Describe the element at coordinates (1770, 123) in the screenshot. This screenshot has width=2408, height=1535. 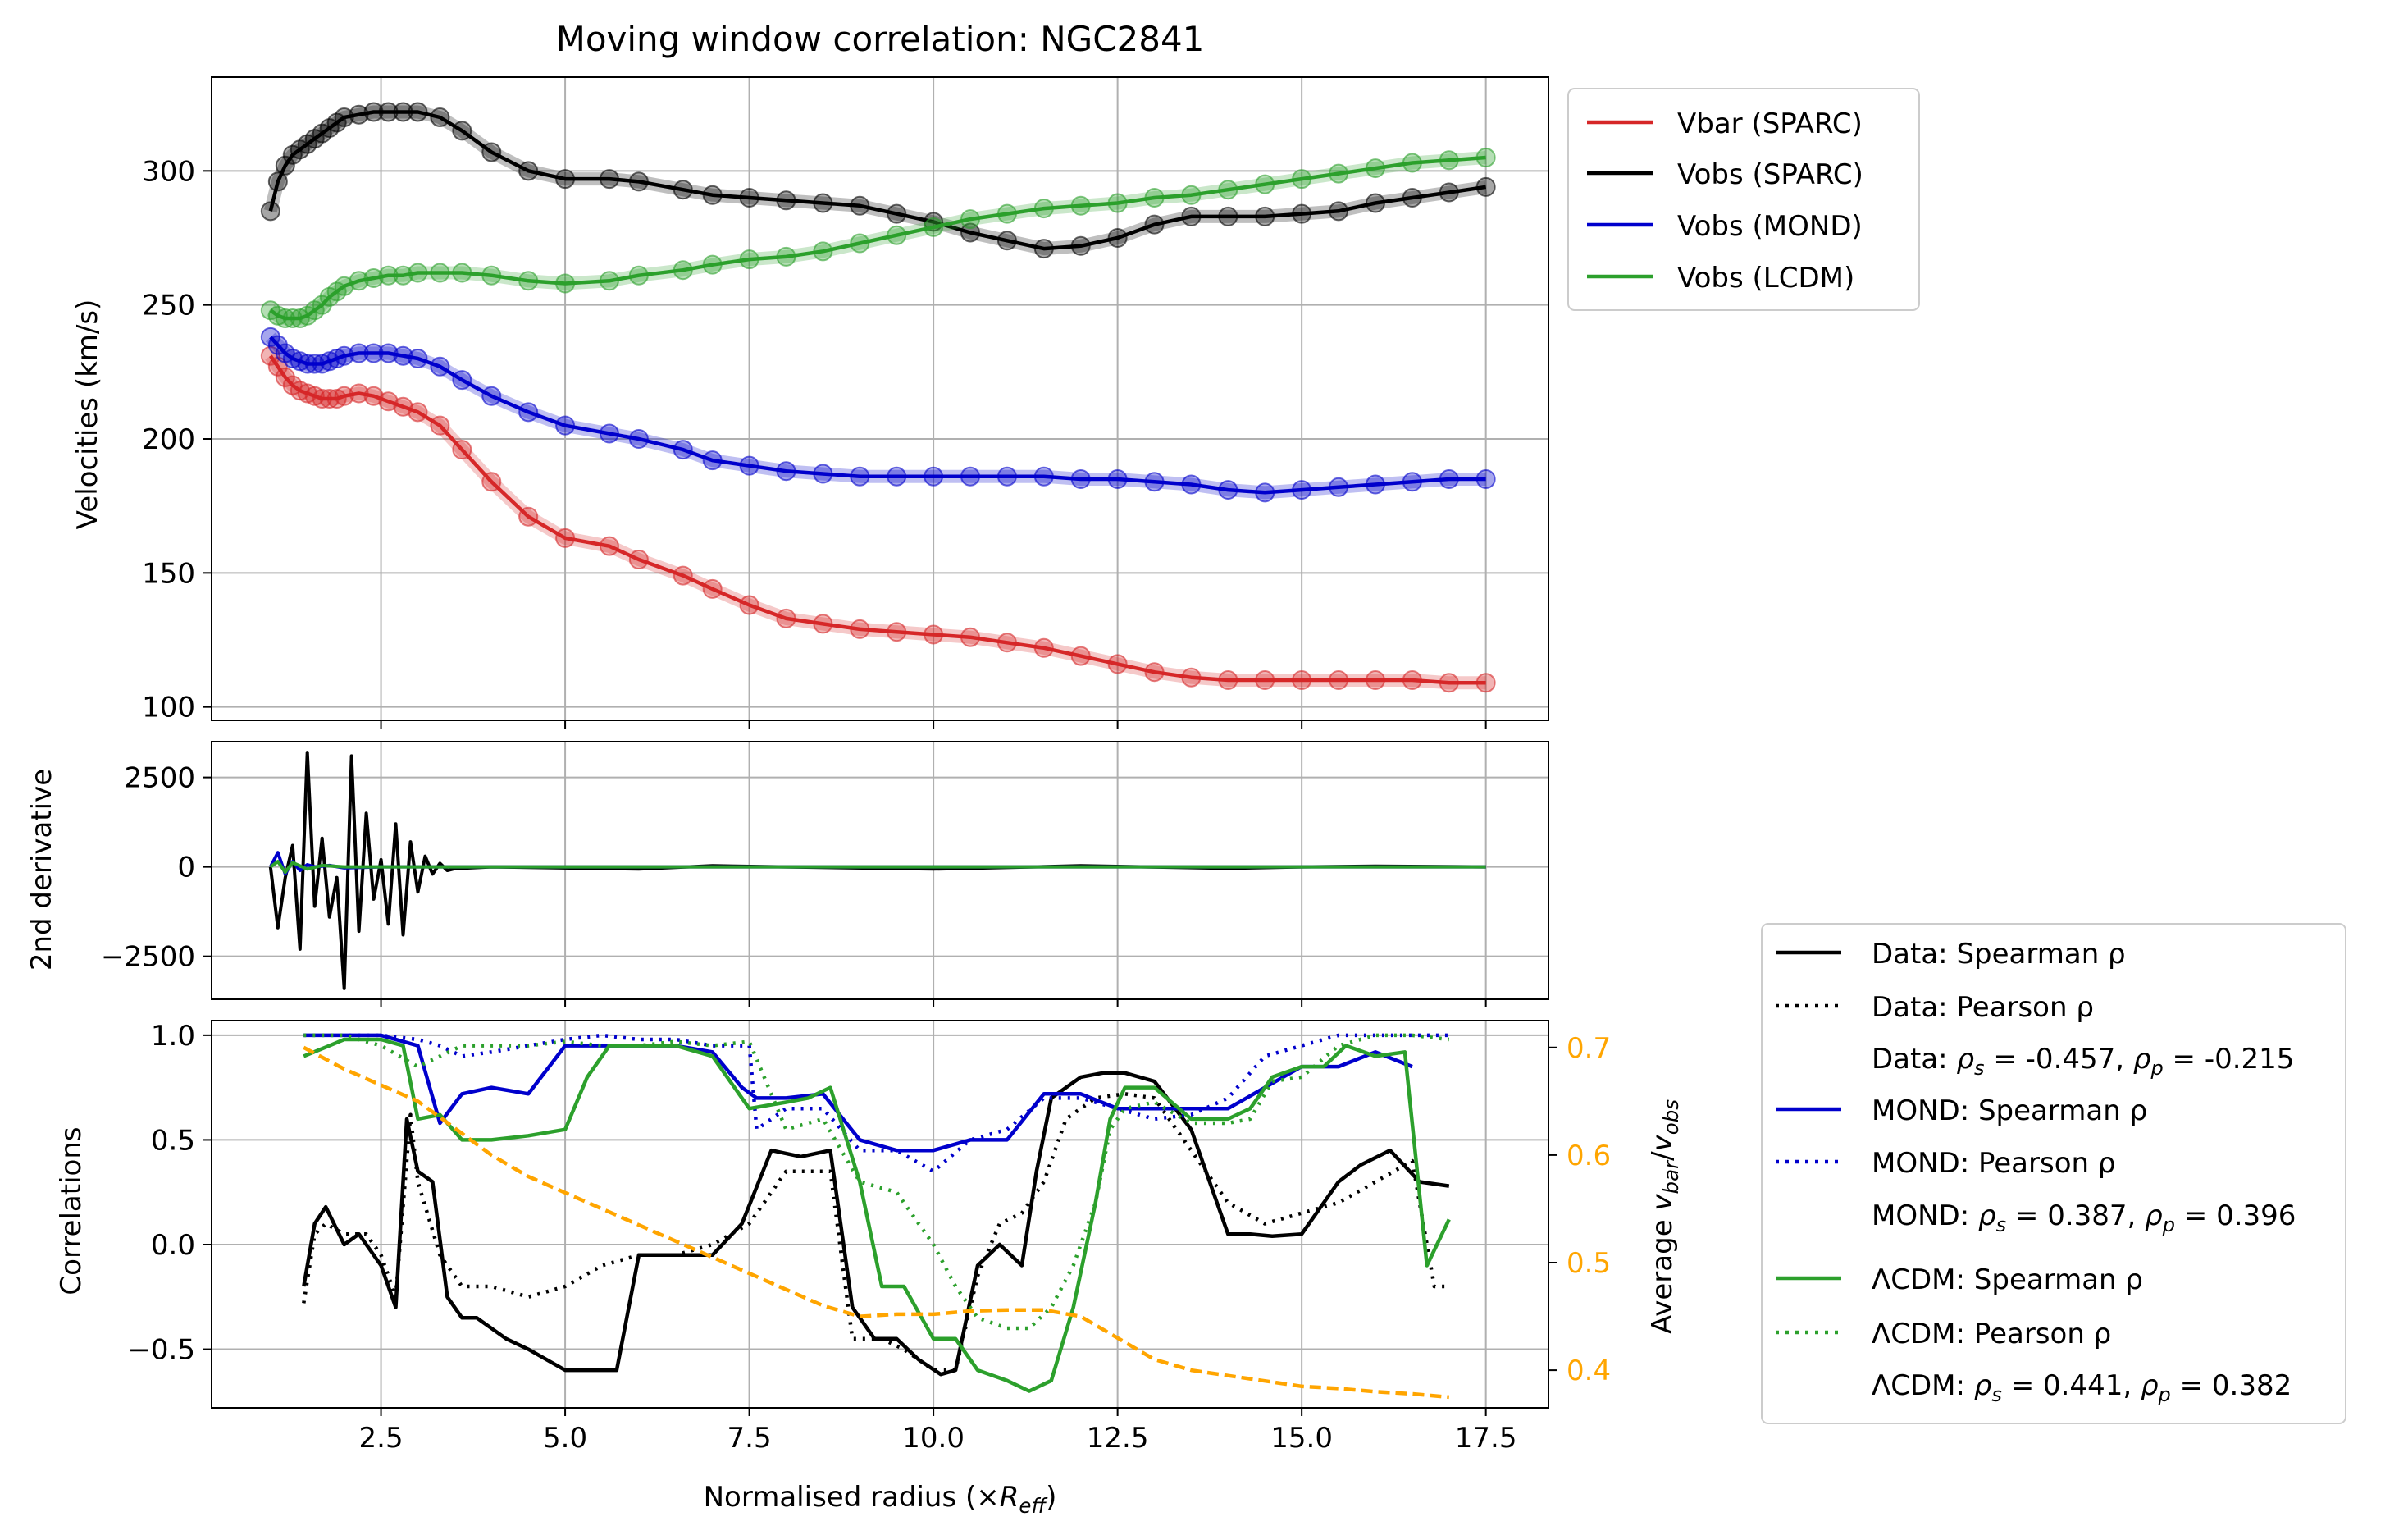
I see `legend-label-vbar: Vbar (SPARC)` at that location.